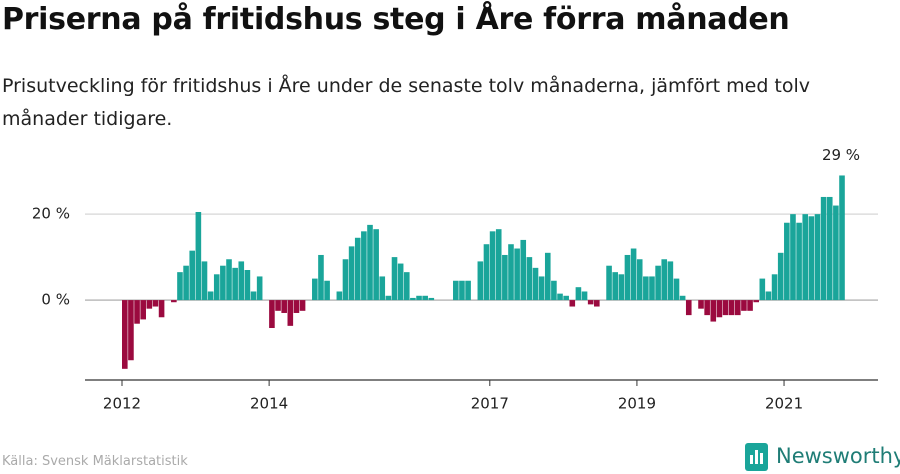  What do you see at coordinates (637, 404) in the screenshot?
I see `x-tick-label: 2019` at bounding box center [637, 404].